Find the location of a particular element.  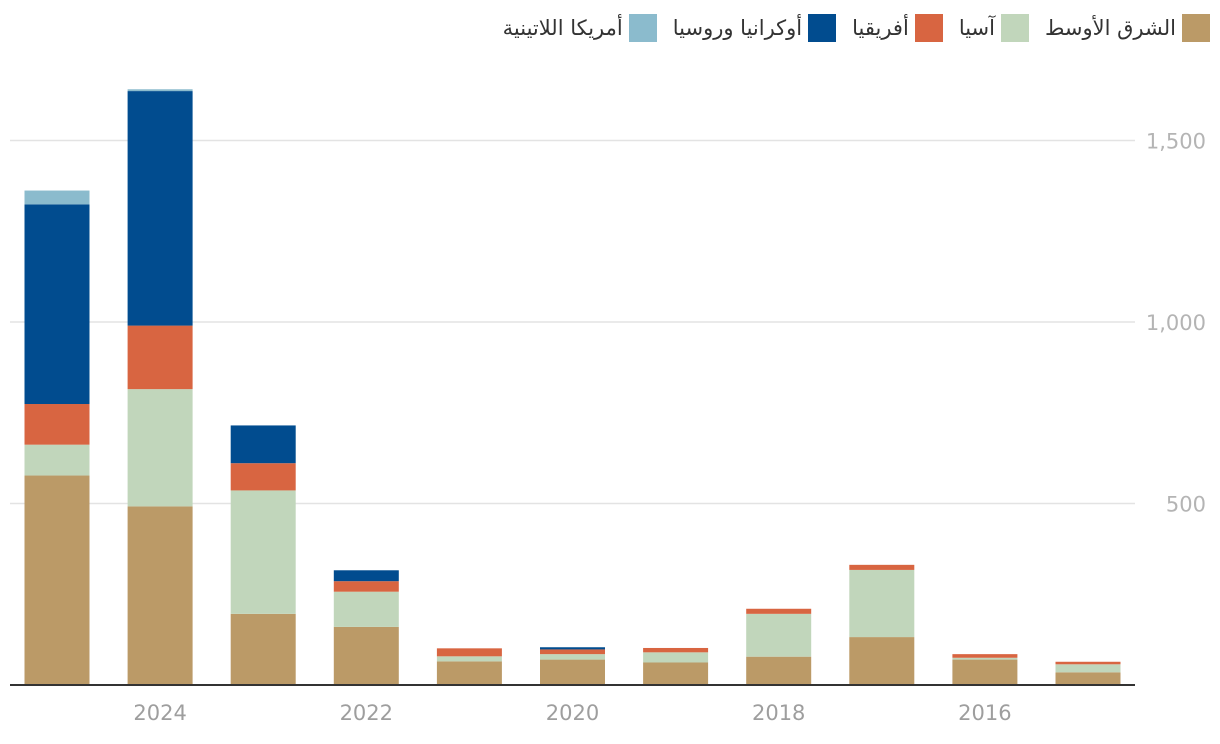

x-tick-label: 2024 is located at coordinates (159, 713).